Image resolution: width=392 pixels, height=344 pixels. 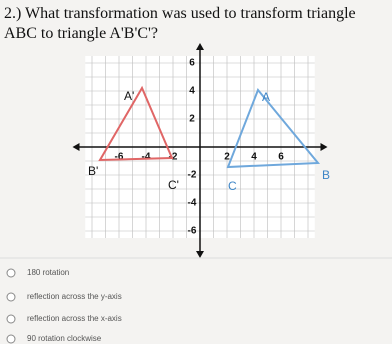 What do you see at coordinates (129, 96) in the screenshot?
I see `point-label: A'` at bounding box center [129, 96].